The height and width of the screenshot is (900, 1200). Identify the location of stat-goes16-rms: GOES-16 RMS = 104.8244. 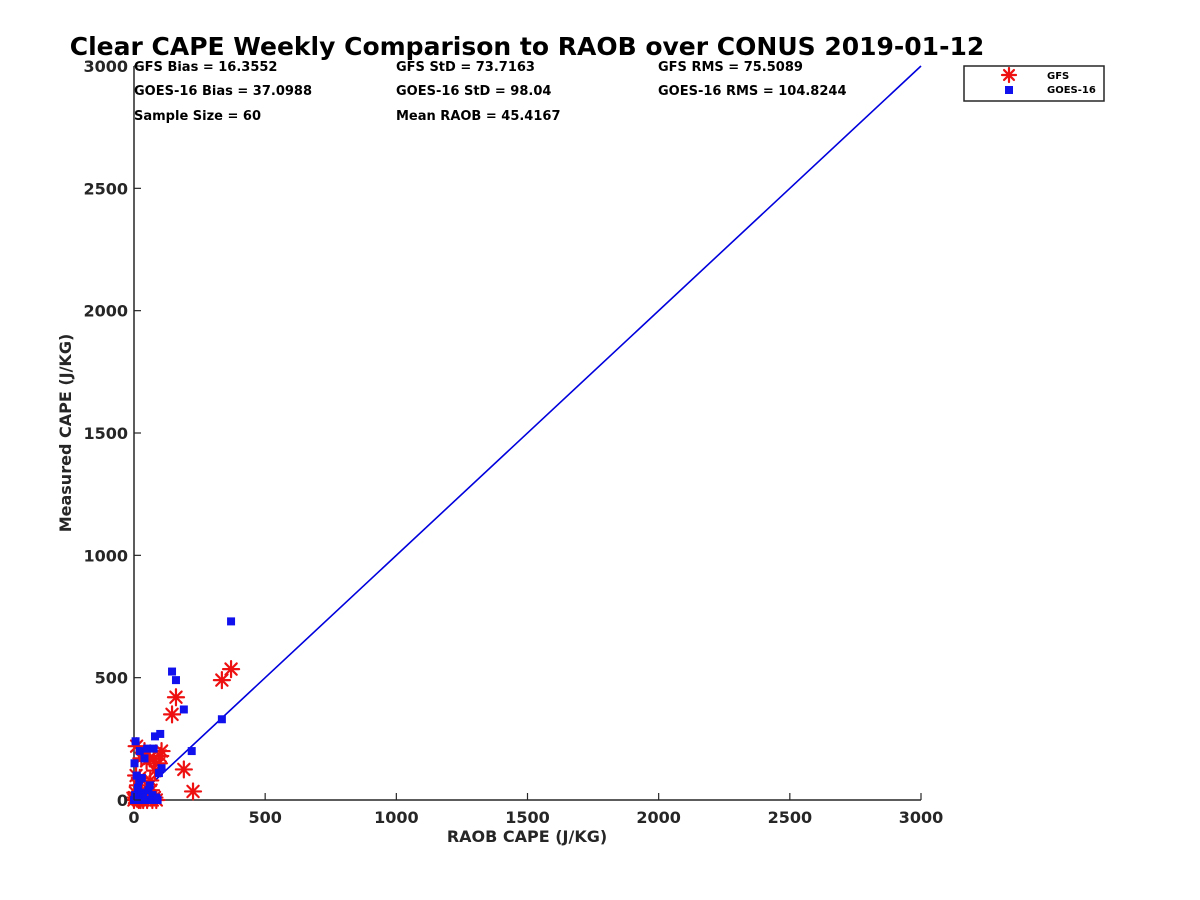
(752, 91).